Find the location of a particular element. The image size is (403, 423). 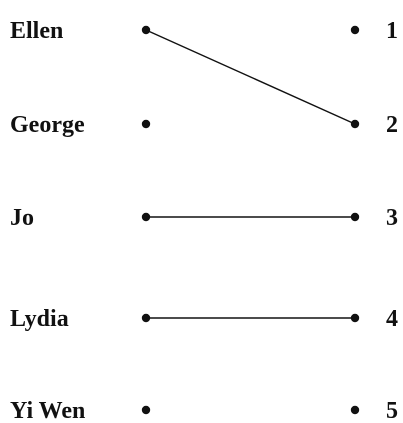

left-label-ellen: Ellen is located at coordinates (36, 31).